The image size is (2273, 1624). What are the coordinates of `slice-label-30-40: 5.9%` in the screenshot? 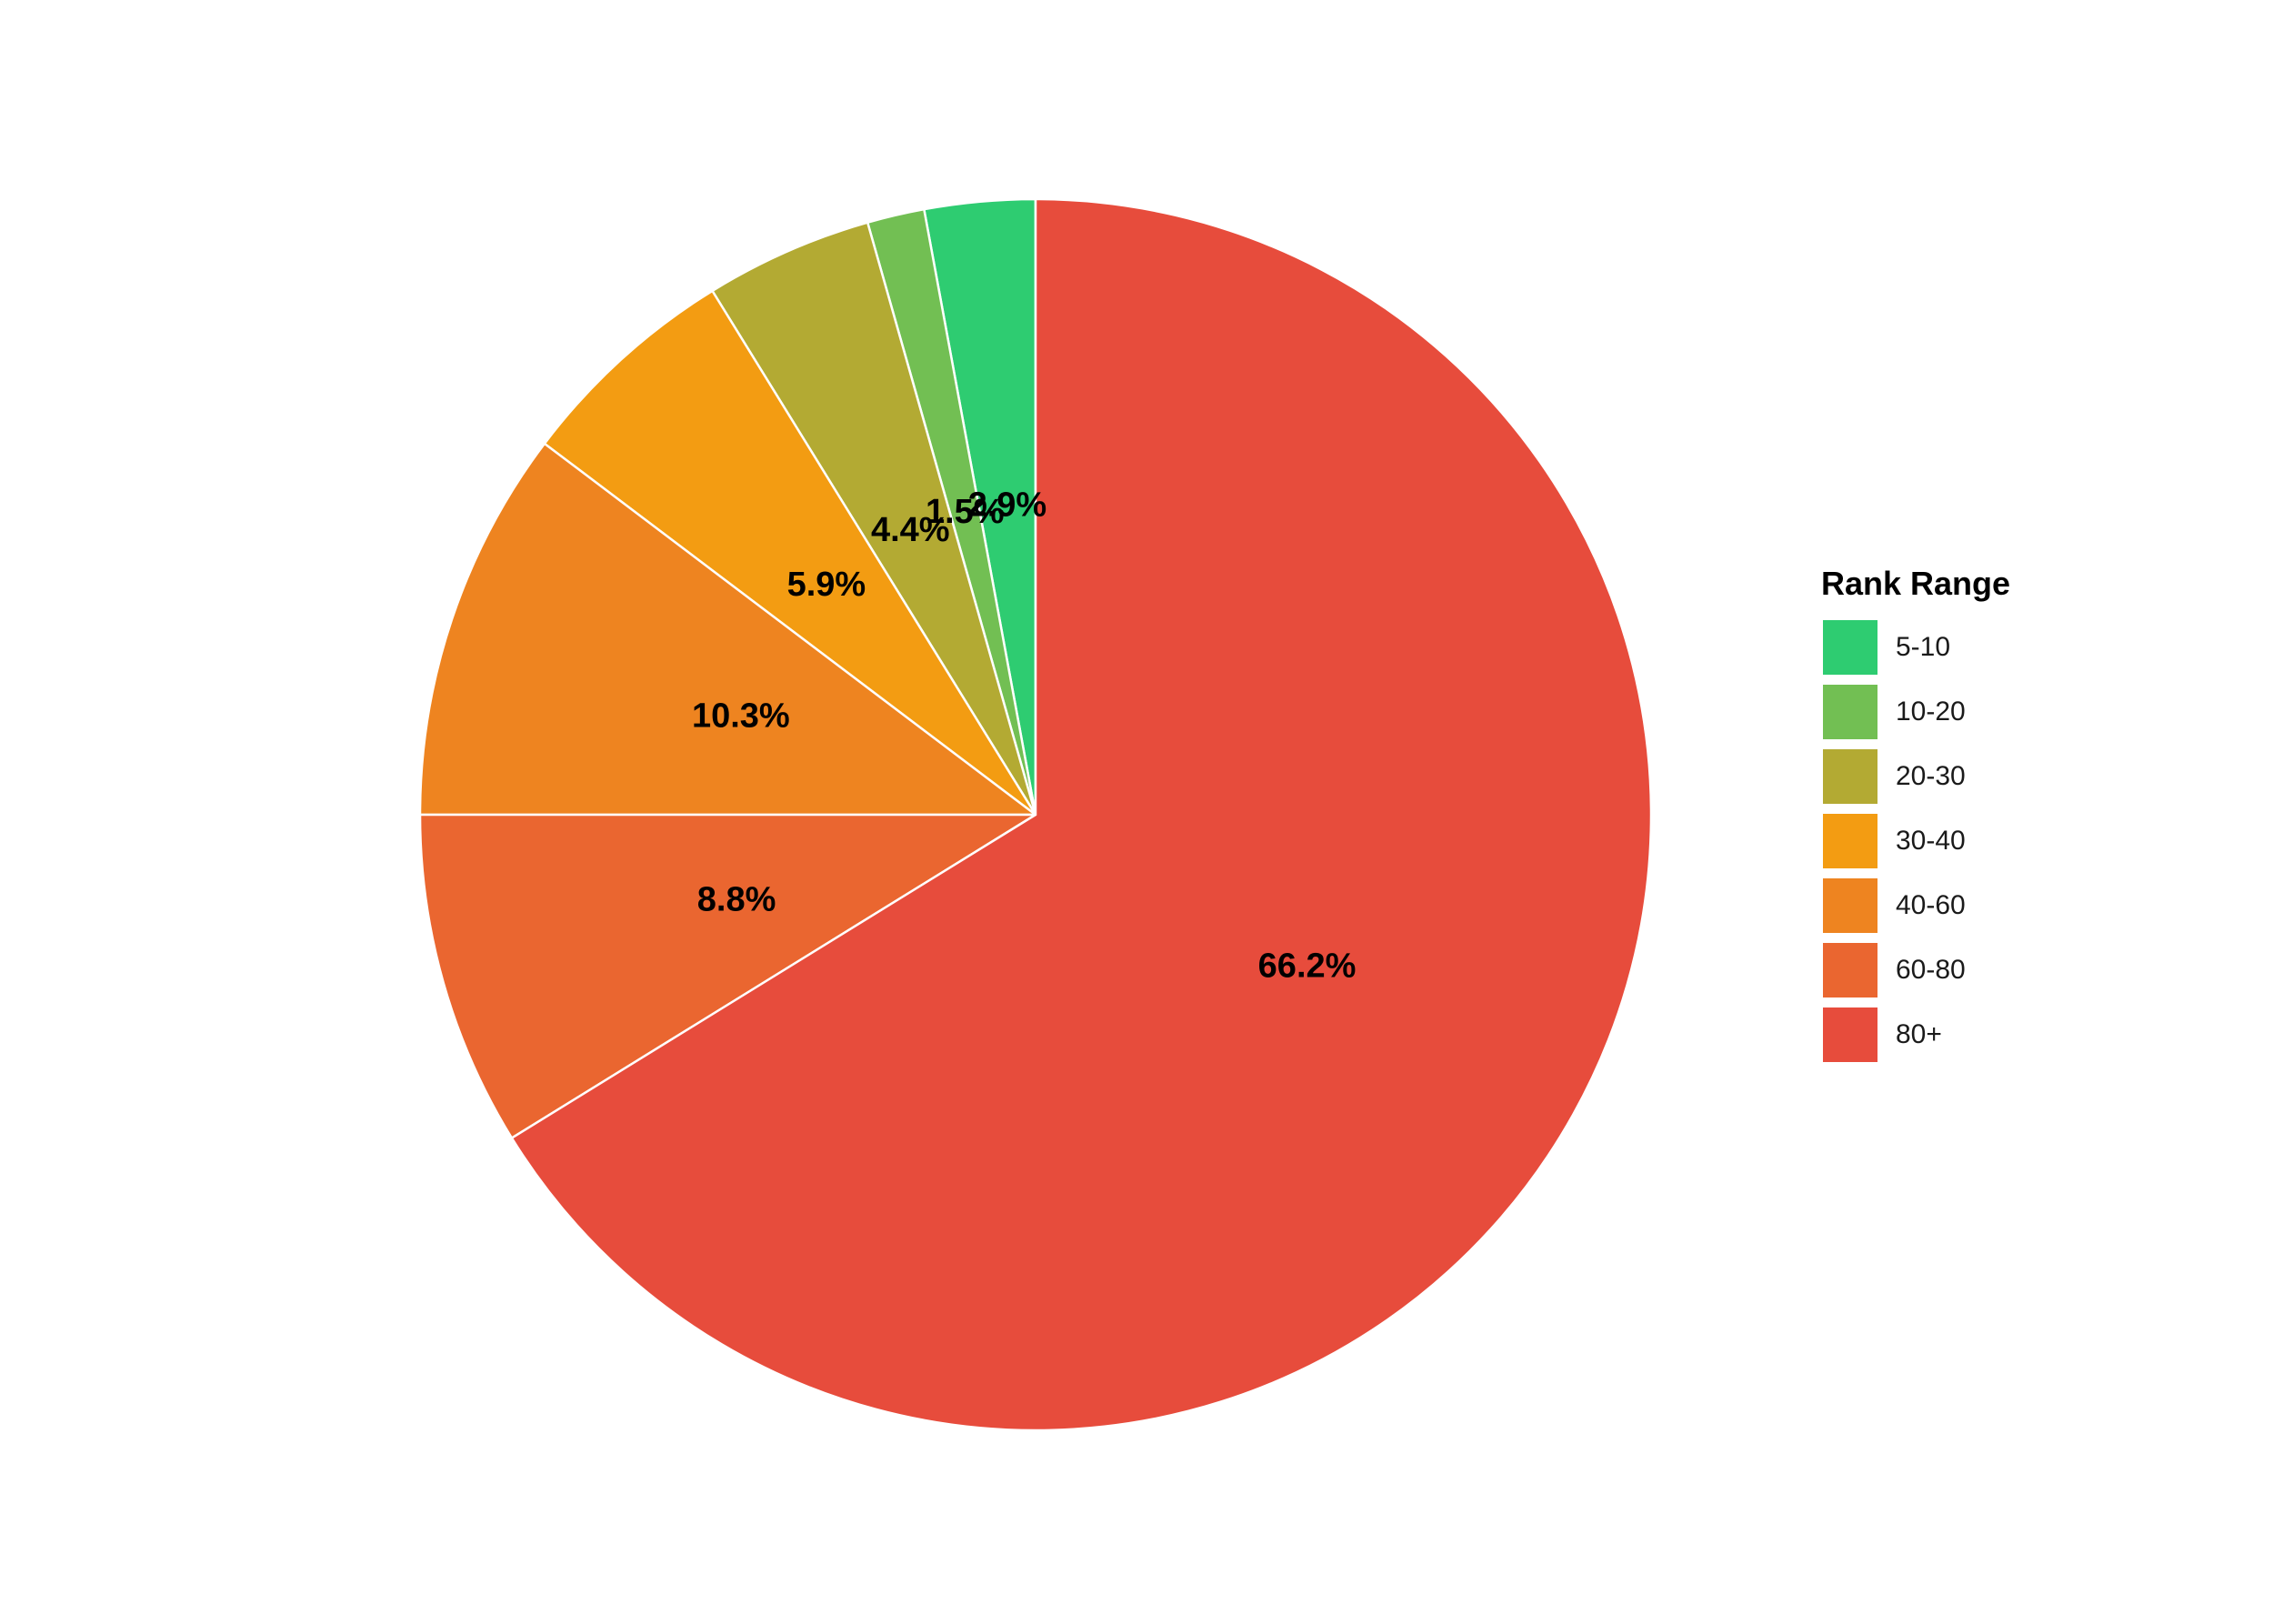 It's located at (826, 585).